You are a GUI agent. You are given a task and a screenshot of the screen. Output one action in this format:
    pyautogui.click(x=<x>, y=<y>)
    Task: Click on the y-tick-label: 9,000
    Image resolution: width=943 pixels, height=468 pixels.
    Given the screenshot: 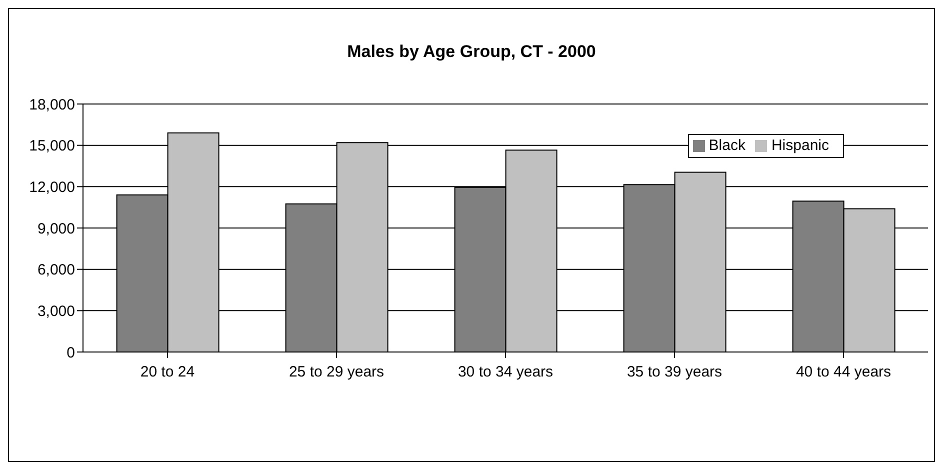 What is the action you would take?
    pyautogui.click(x=56, y=229)
    